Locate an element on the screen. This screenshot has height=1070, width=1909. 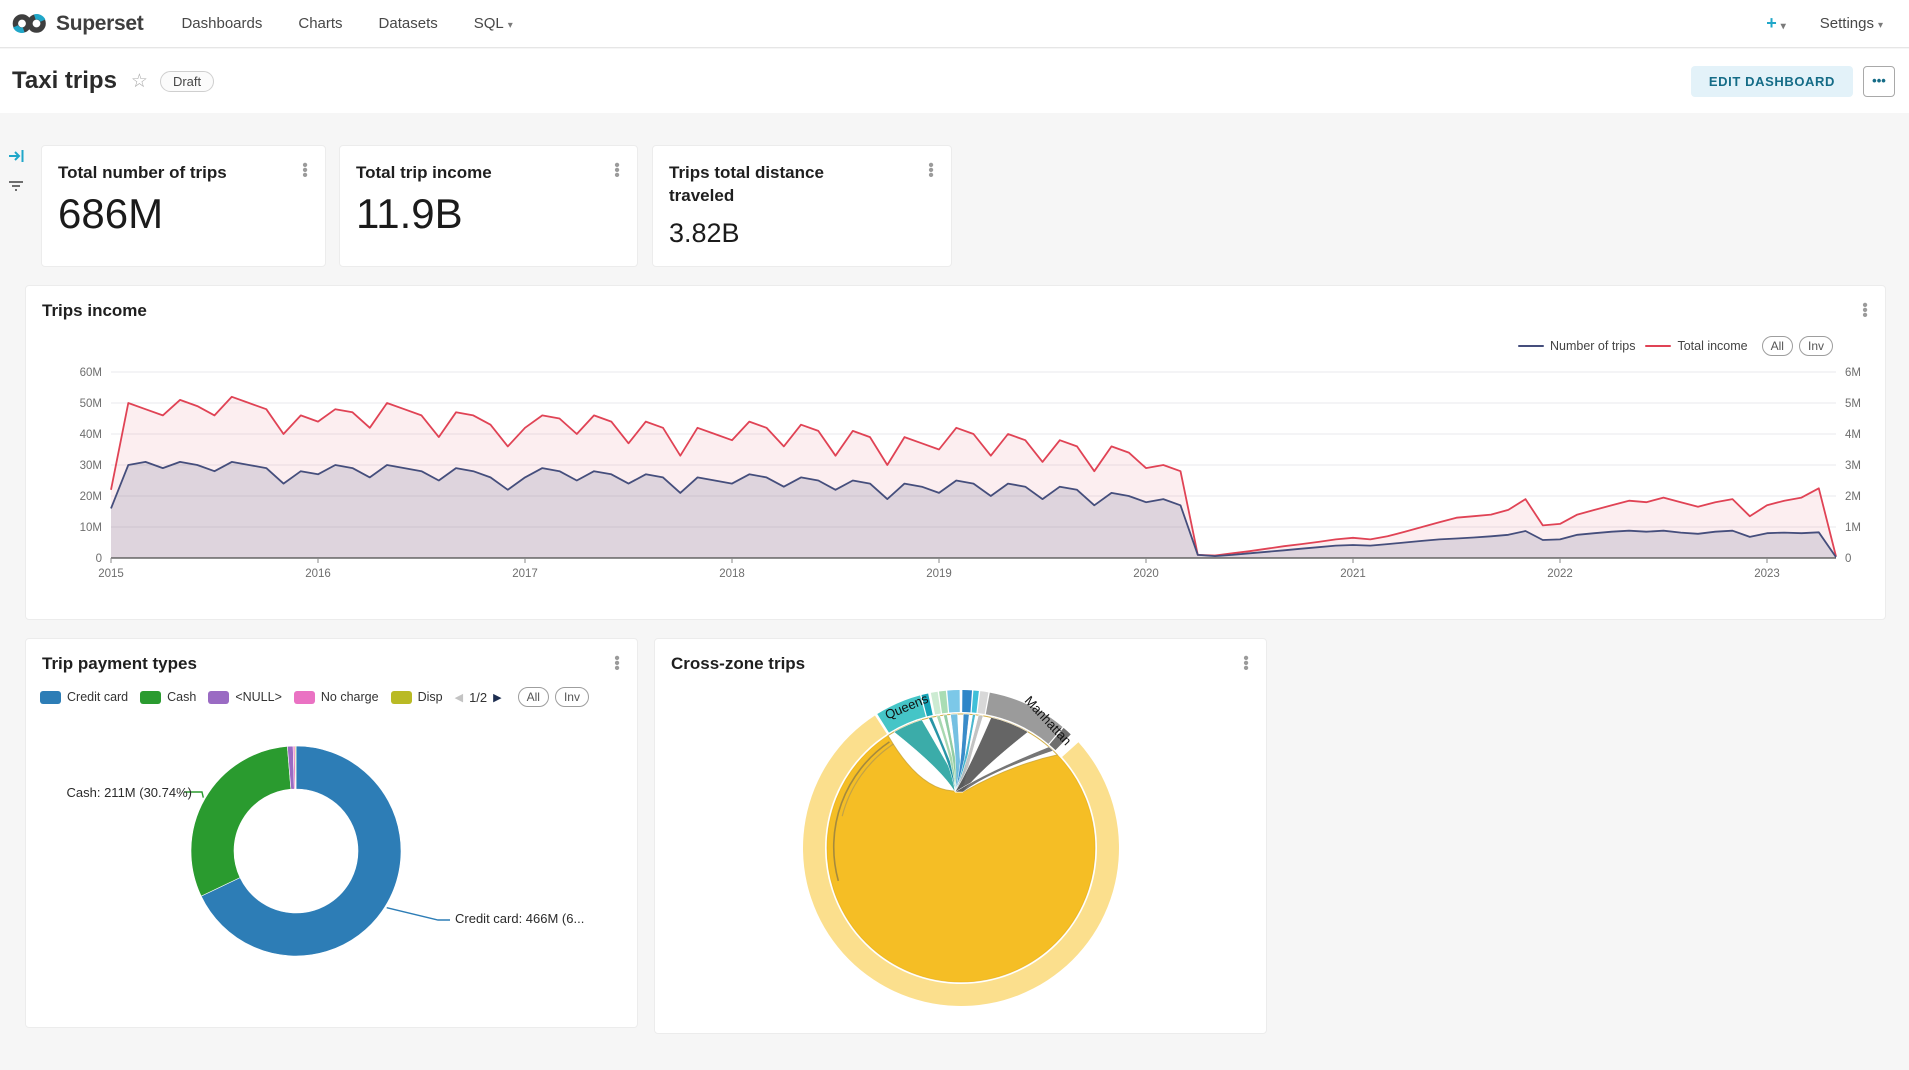
new-item-button: + ▾ is located at coordinates (1776, 23).